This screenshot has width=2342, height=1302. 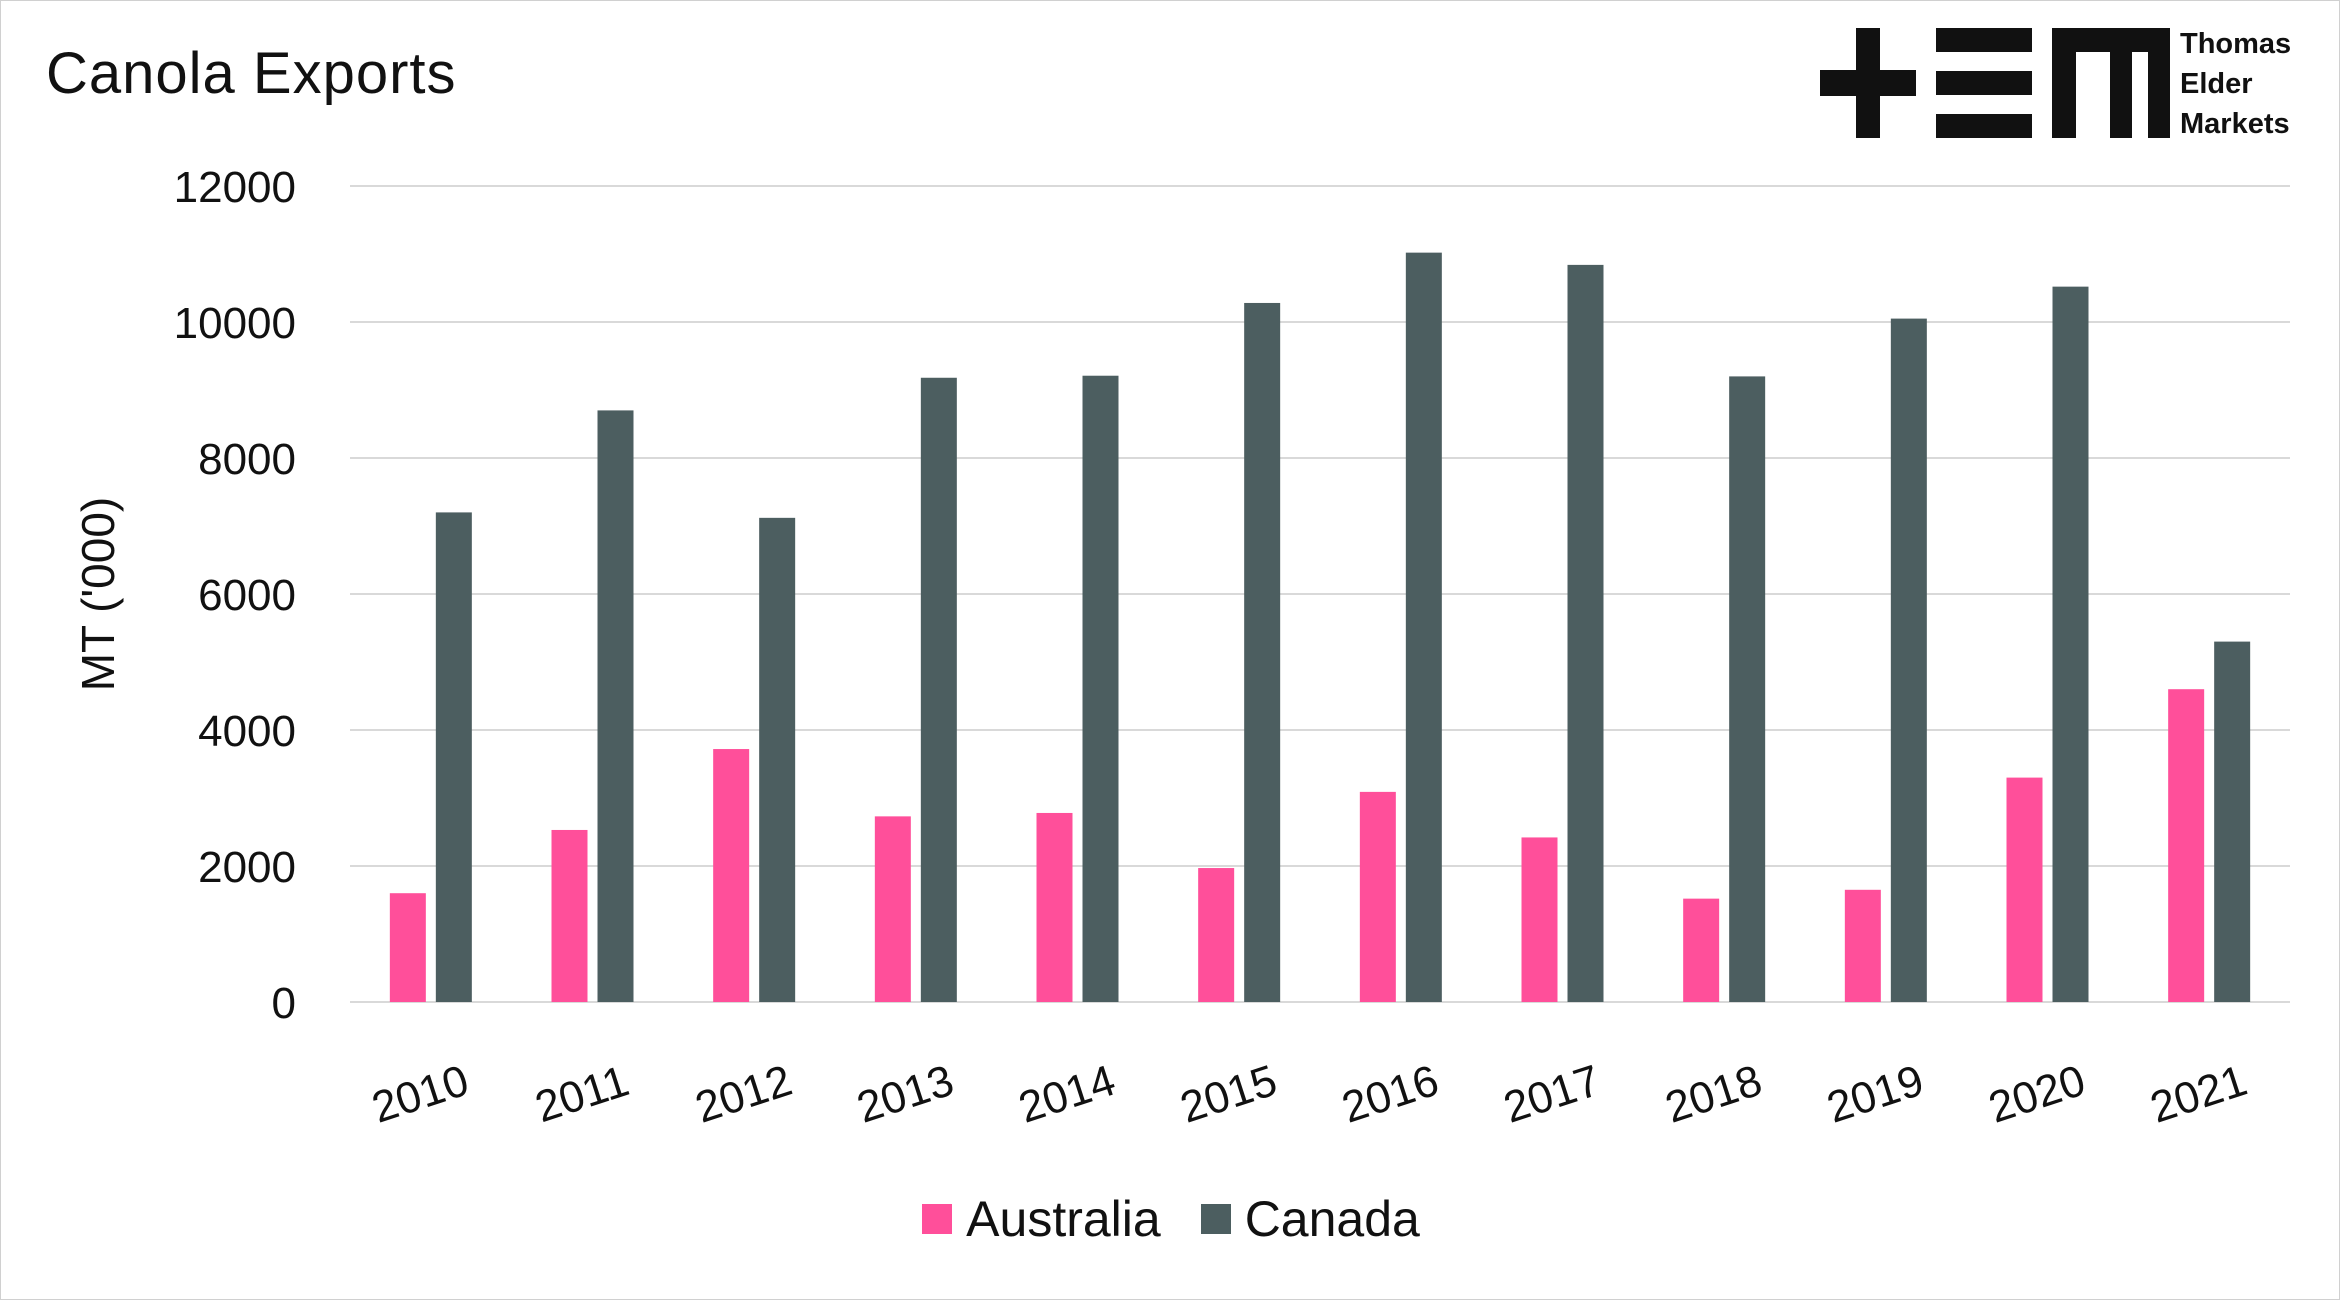 I want to click on bar-australia-2017, so click(x=1539, y=919).